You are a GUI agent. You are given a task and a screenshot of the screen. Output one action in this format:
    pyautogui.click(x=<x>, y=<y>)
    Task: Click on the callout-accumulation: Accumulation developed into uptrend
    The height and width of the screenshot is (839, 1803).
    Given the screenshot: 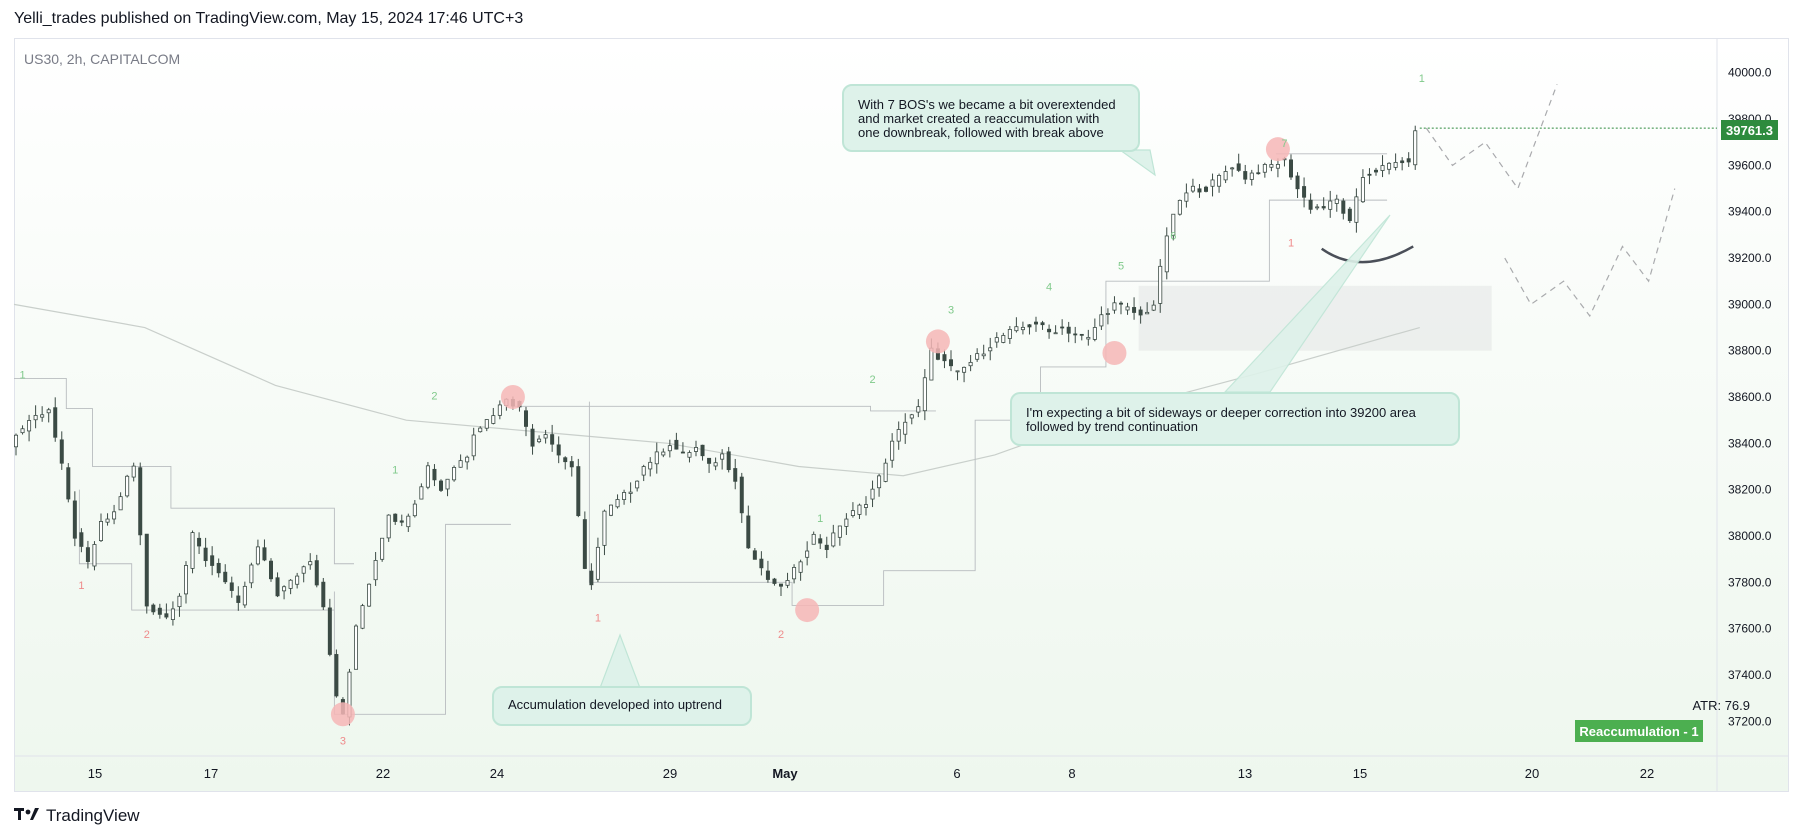 What is the action you would take?
    pyautogui.click(x=622, y=706)
    